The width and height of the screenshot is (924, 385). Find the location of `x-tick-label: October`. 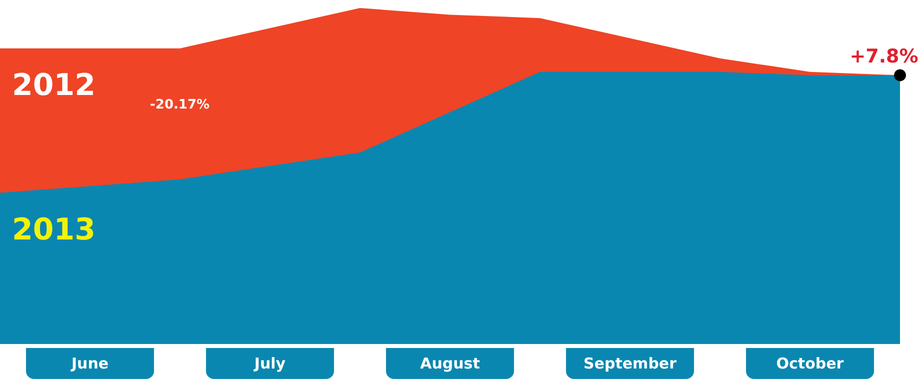

x-tick-label: October is located at coordinates (810, 363).